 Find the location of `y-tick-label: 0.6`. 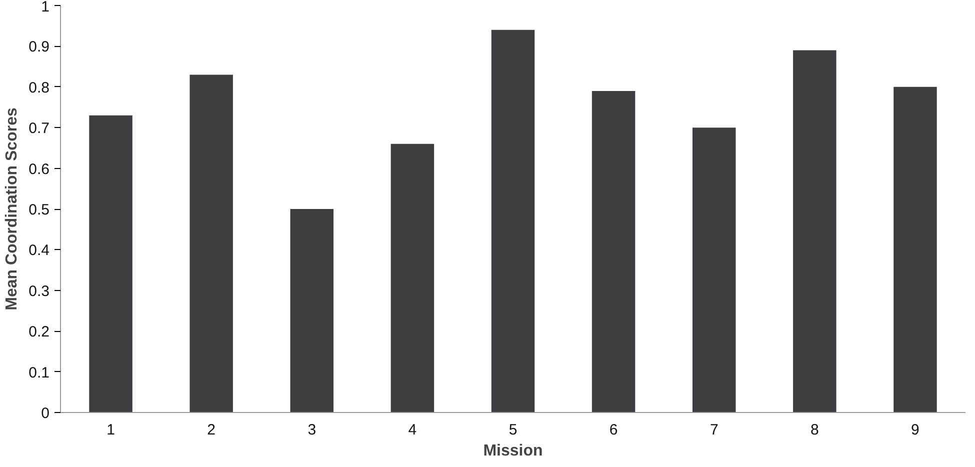

y-tick-label: 0.6 is located at coordinates (39, 169).